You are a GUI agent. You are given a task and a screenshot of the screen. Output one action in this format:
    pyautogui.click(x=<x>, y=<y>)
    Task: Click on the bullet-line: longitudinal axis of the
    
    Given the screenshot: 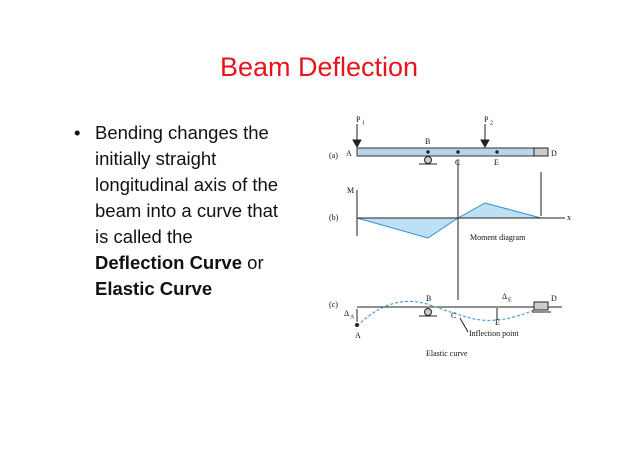 What is the action you would take?
    pyautogui.click(x=187, y=184)
    